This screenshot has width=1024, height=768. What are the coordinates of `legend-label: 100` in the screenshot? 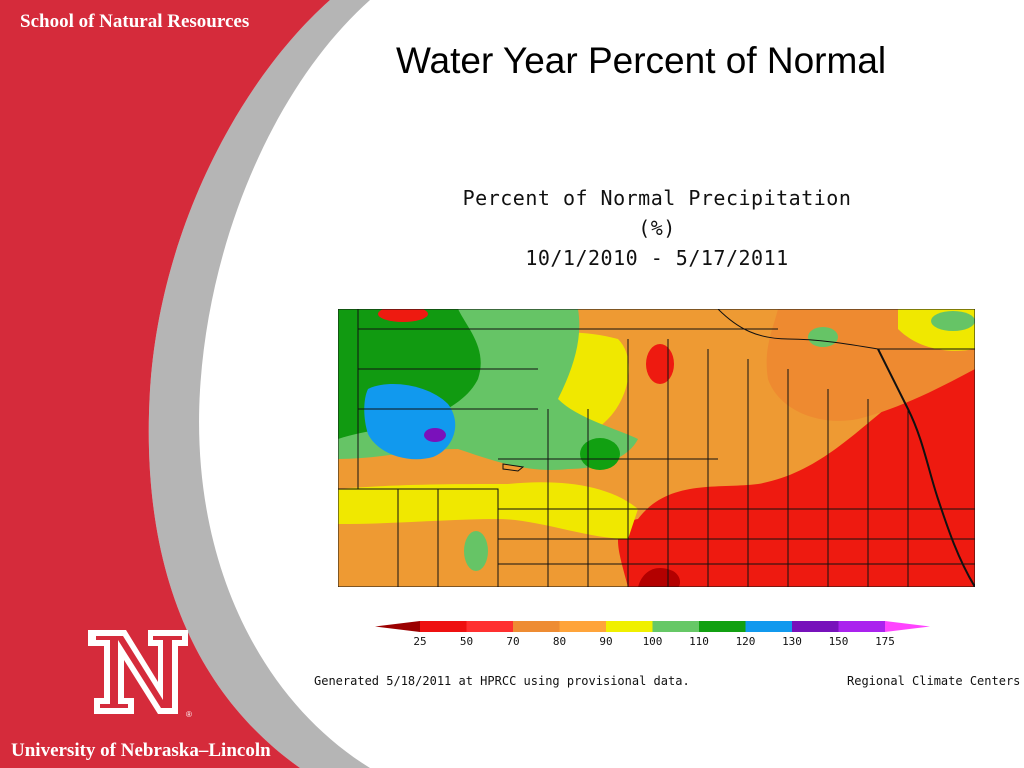 It's located at (653, 641).